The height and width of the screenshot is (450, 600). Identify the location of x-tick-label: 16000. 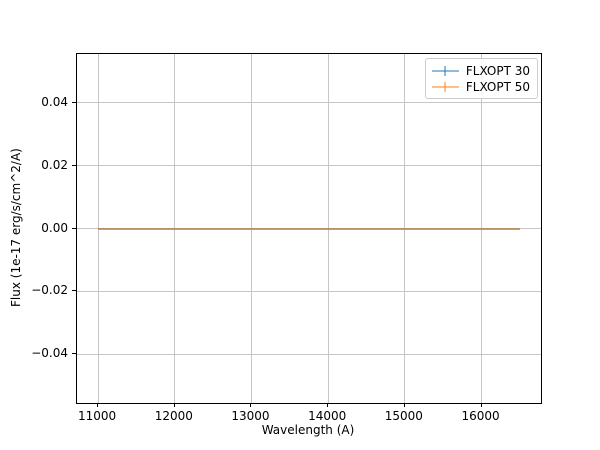
(480, 416).